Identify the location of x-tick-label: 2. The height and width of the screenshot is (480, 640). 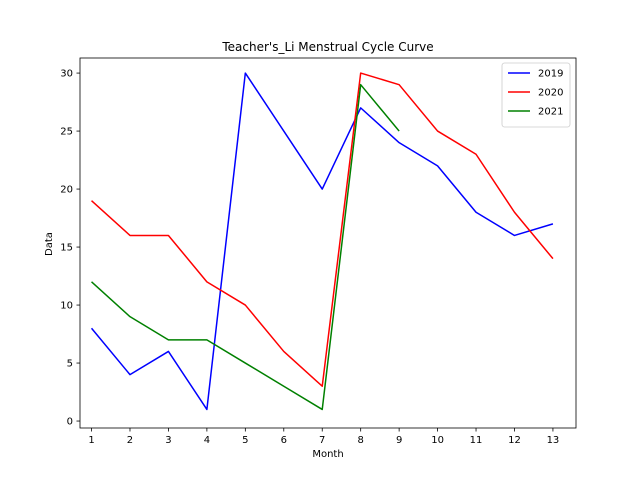
(130, 440).